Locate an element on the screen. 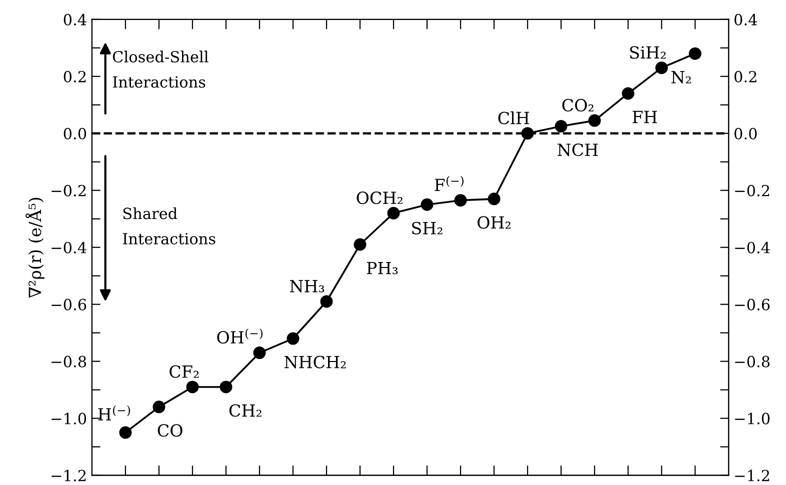 The height and width of the screenshot is (485, 786). annotation: SiH₂ is located at coordinates (648, 52).